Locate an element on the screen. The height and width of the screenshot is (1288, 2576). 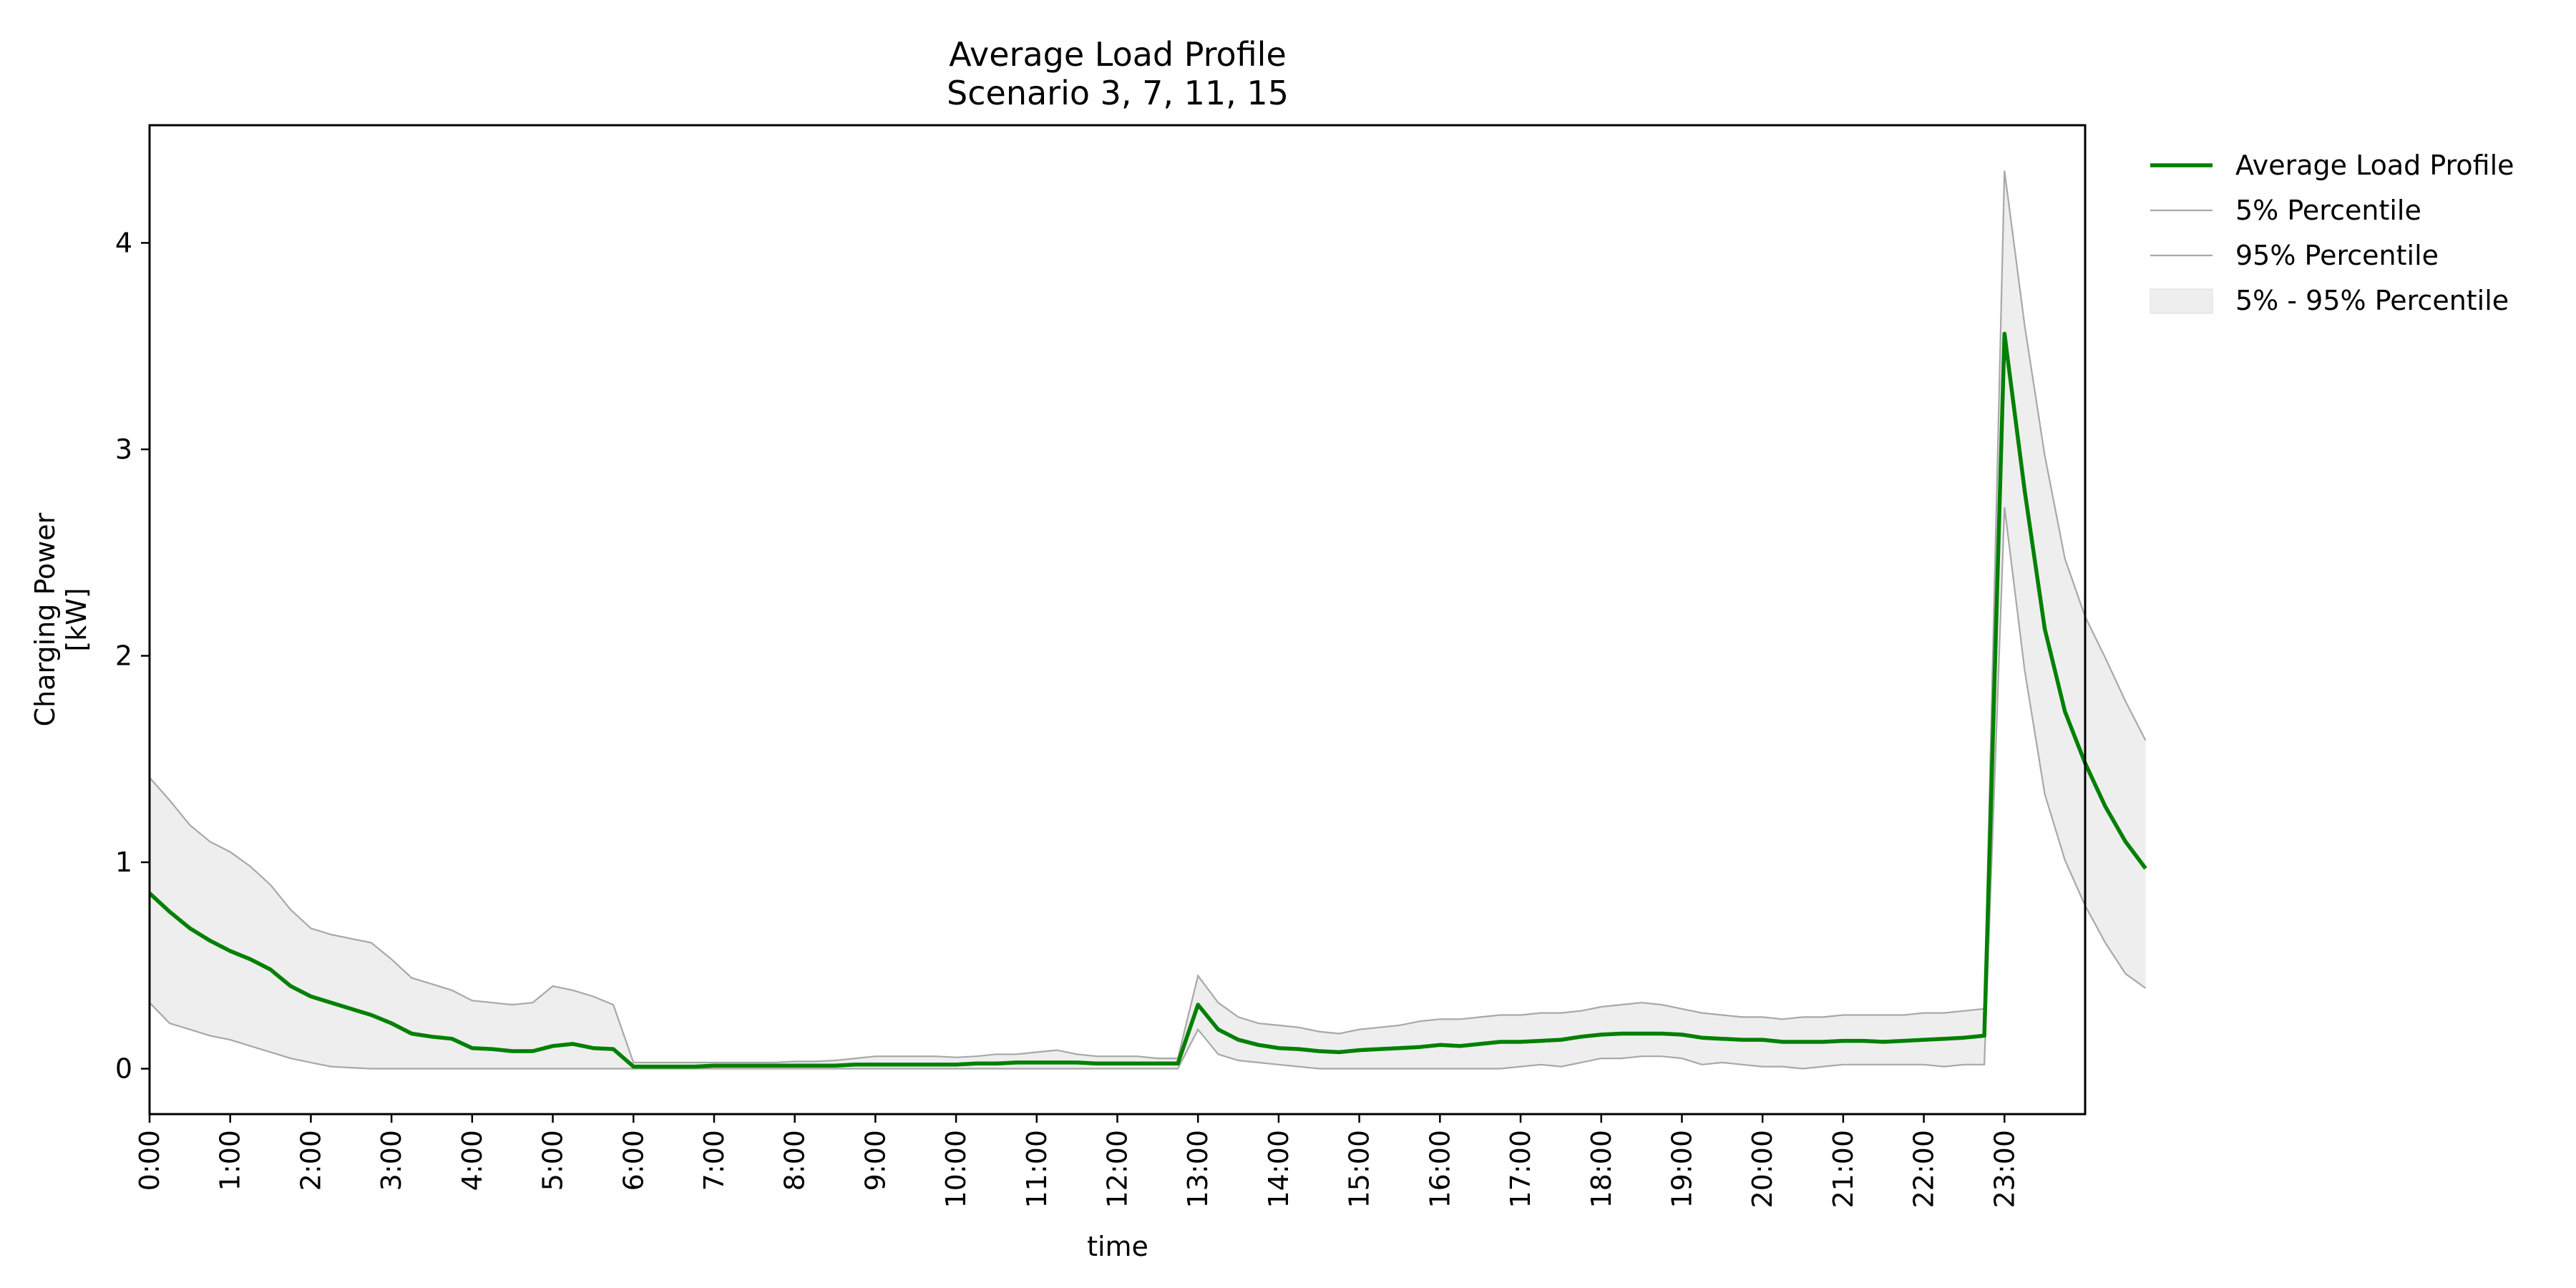
x-tick-label: 7:00 is located at coordinates (714, 1160).